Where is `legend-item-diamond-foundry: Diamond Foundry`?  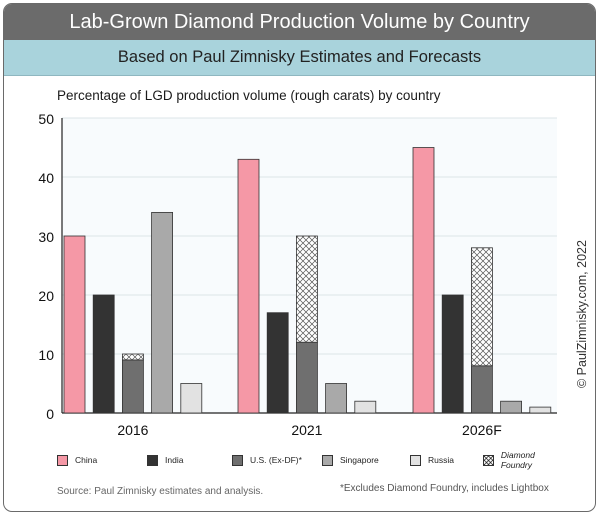
legend-item-diamond-foundry: Diamond Foundry is located at coordinates (525, 460).